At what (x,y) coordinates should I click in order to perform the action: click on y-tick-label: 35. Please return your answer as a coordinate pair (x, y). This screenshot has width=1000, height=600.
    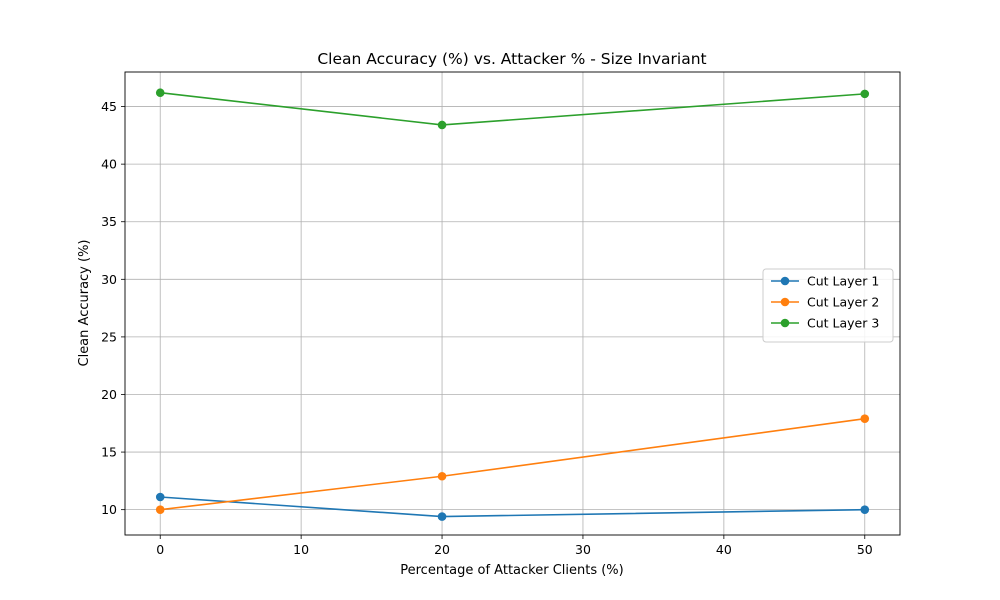
    Looking at the image, I should click on (109, 221).